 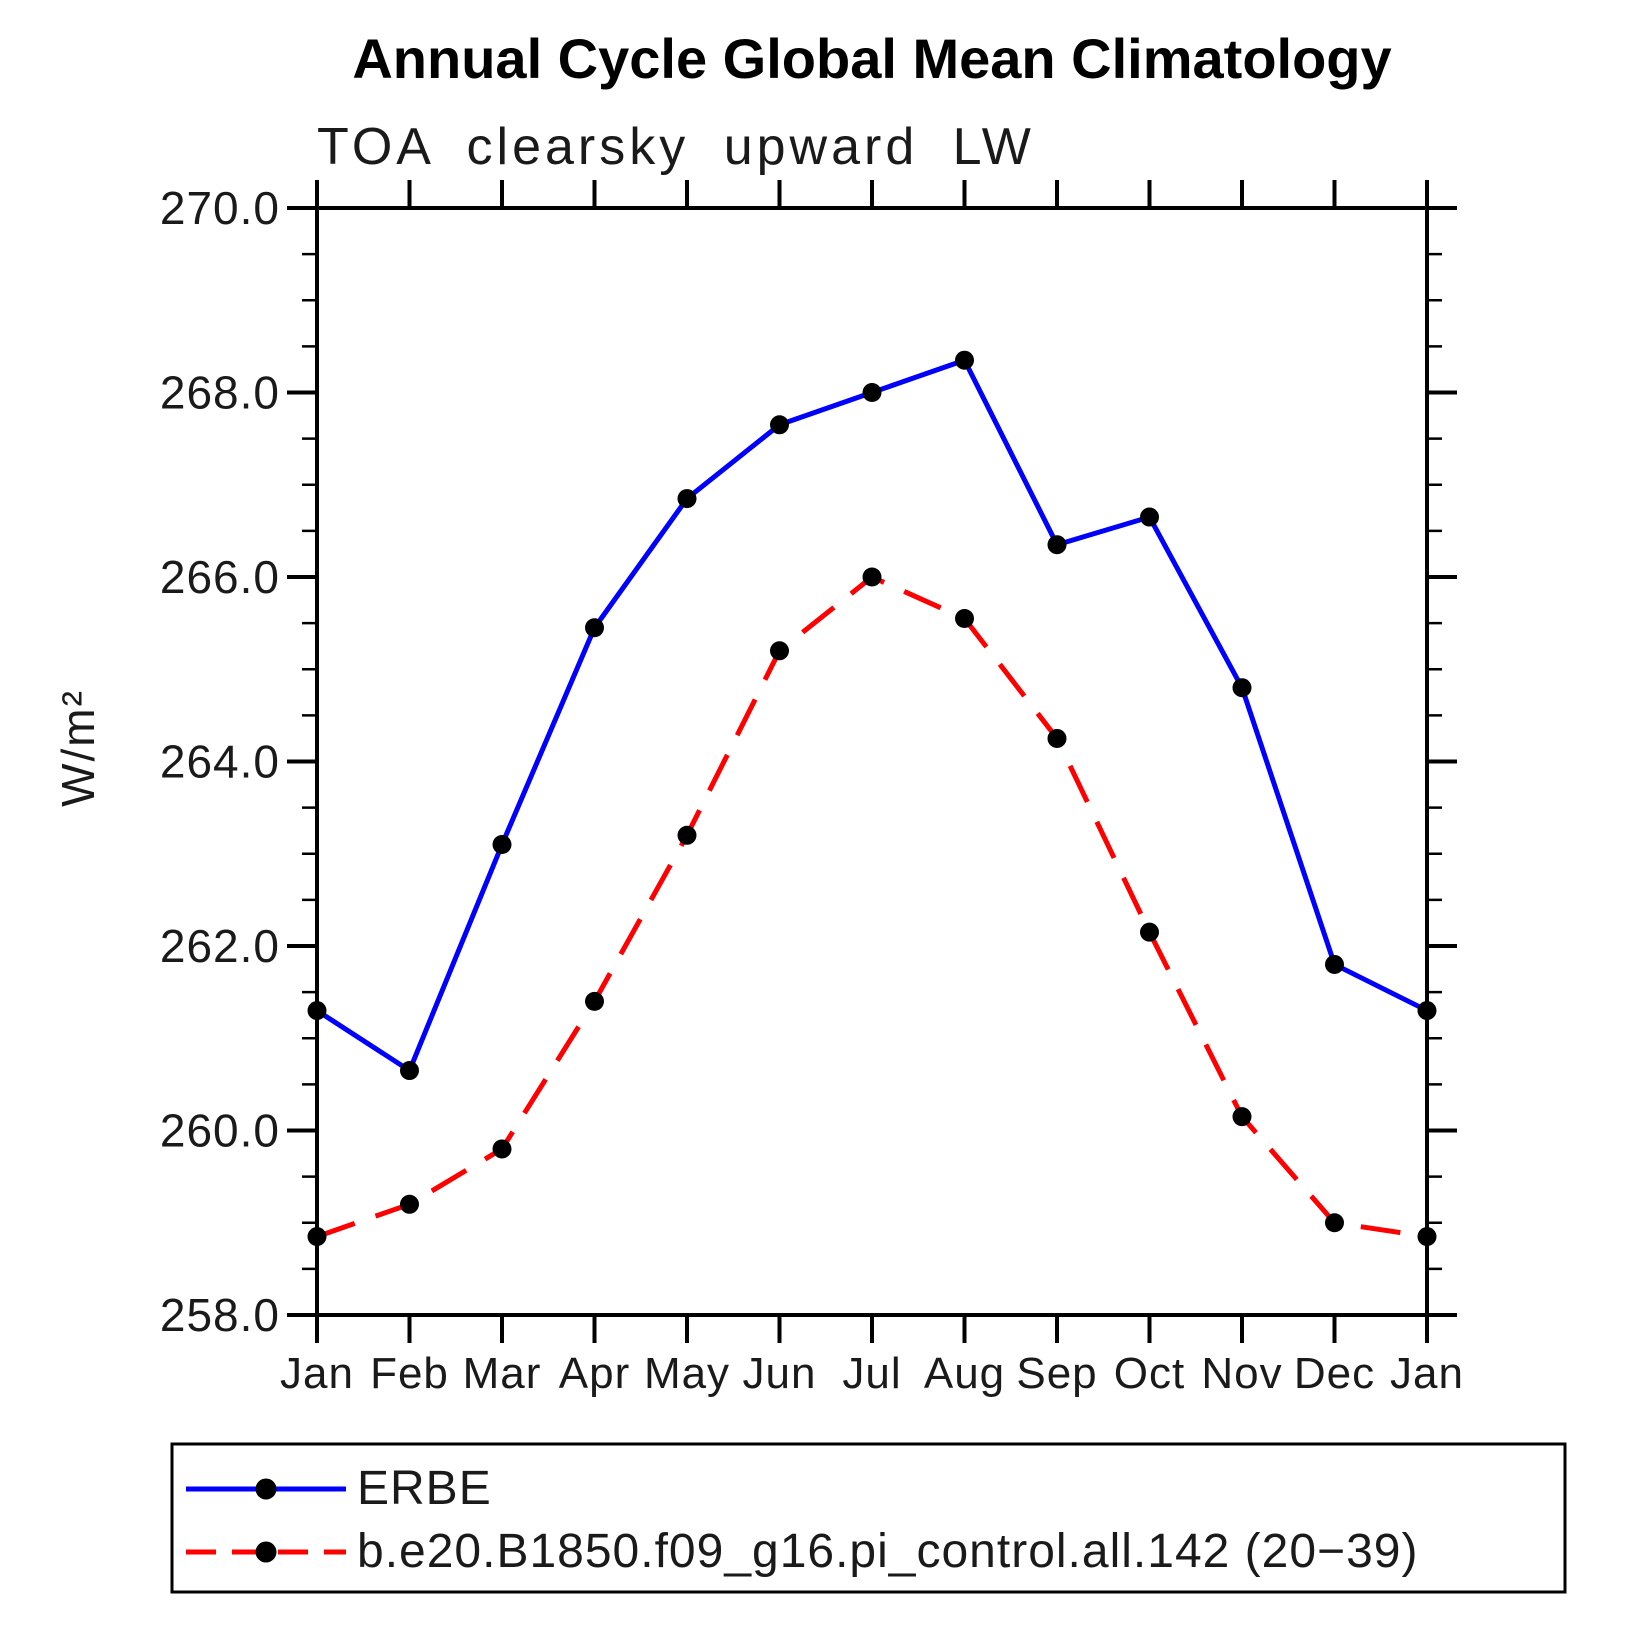 I want to click on x-tick-label: May, so click(x=687, y=1373).